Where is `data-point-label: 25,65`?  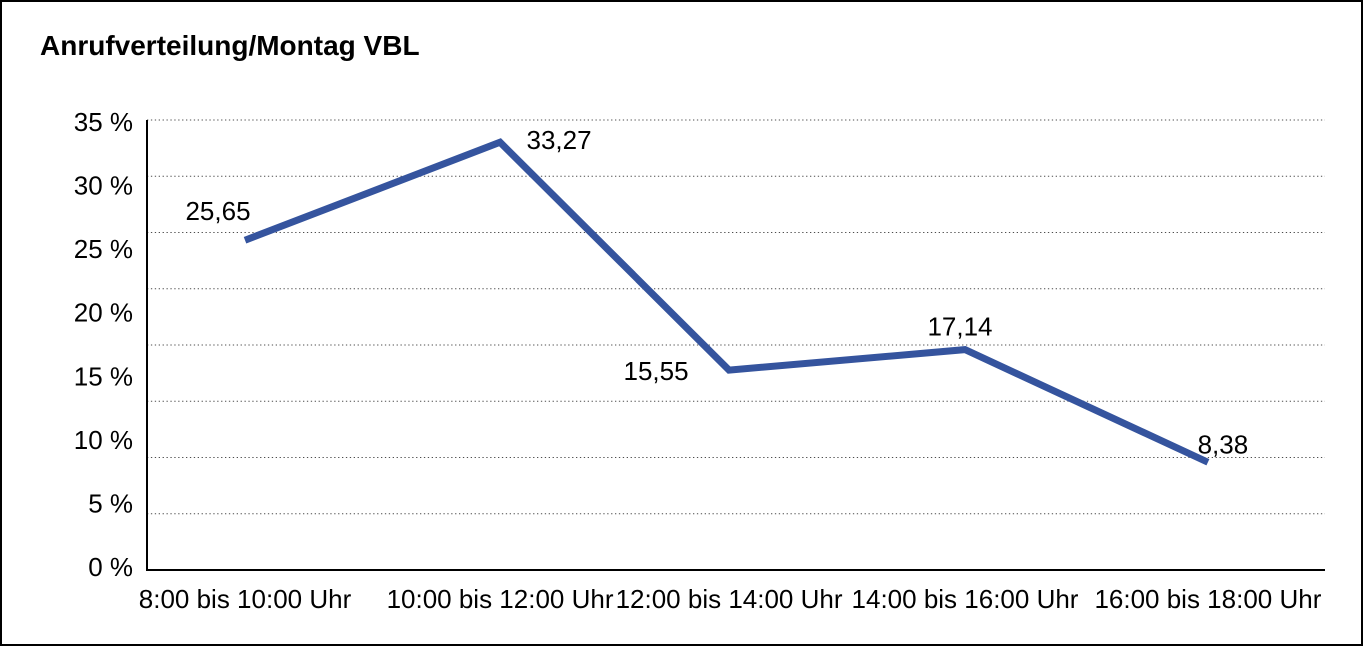
data-point-label: 25,65 is located at coordinates (217, 211).